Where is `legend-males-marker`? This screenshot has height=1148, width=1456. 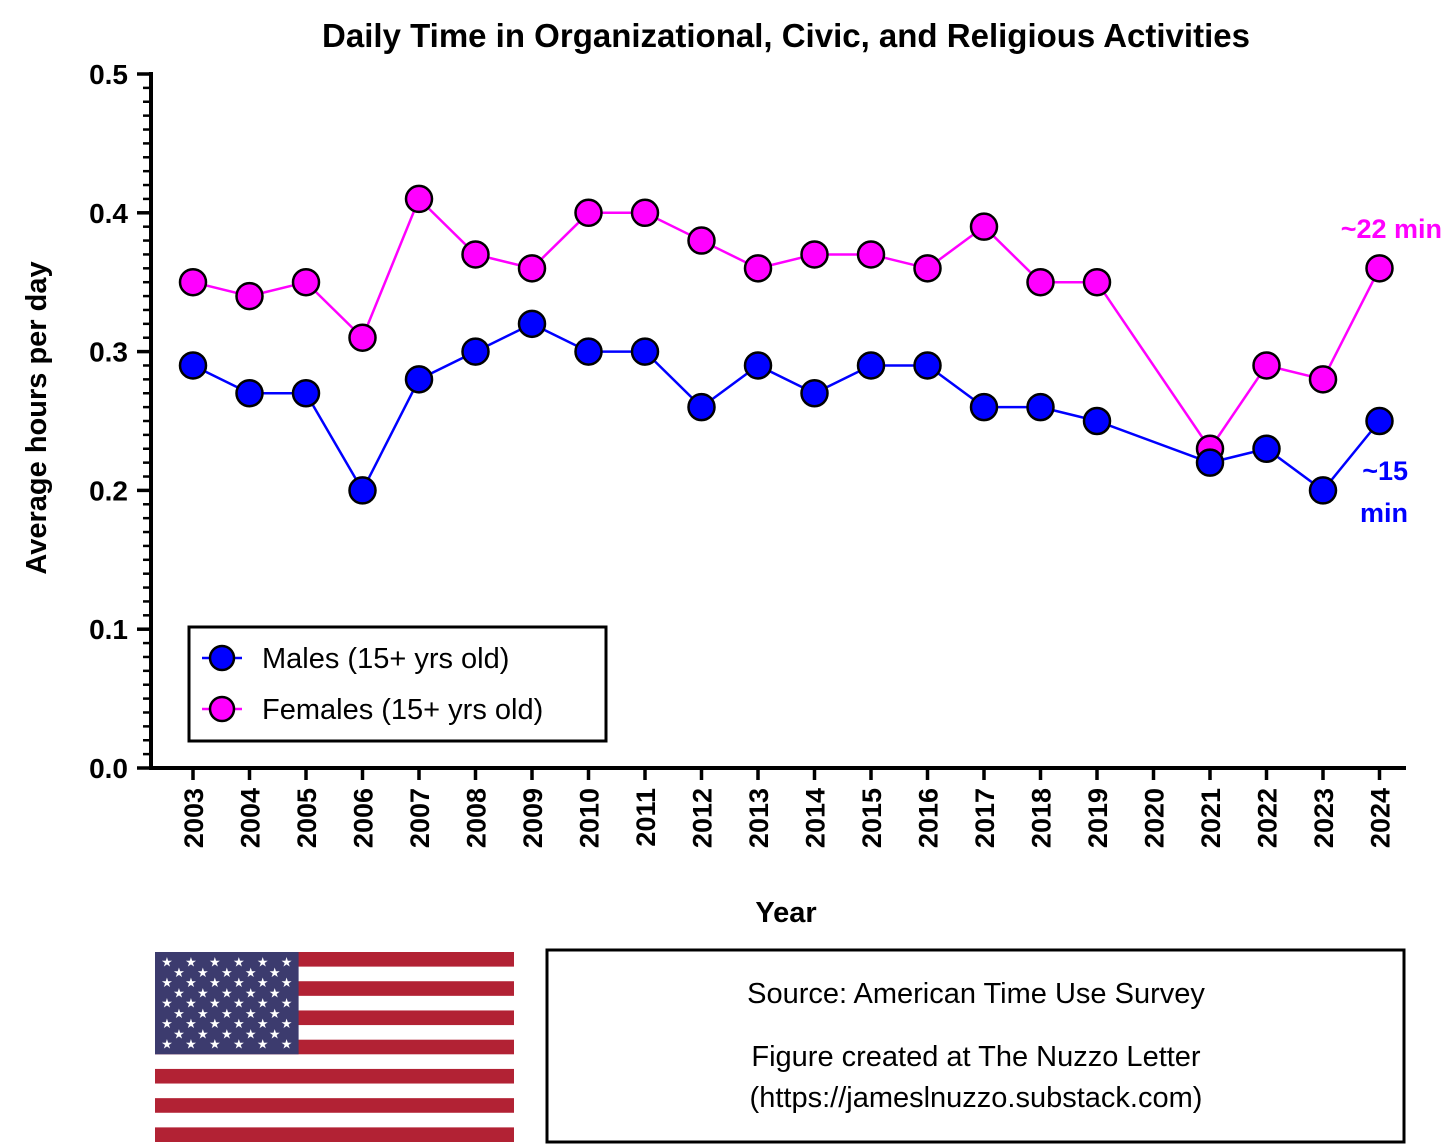
legend-males-marker is located at coordinates (222, 658).